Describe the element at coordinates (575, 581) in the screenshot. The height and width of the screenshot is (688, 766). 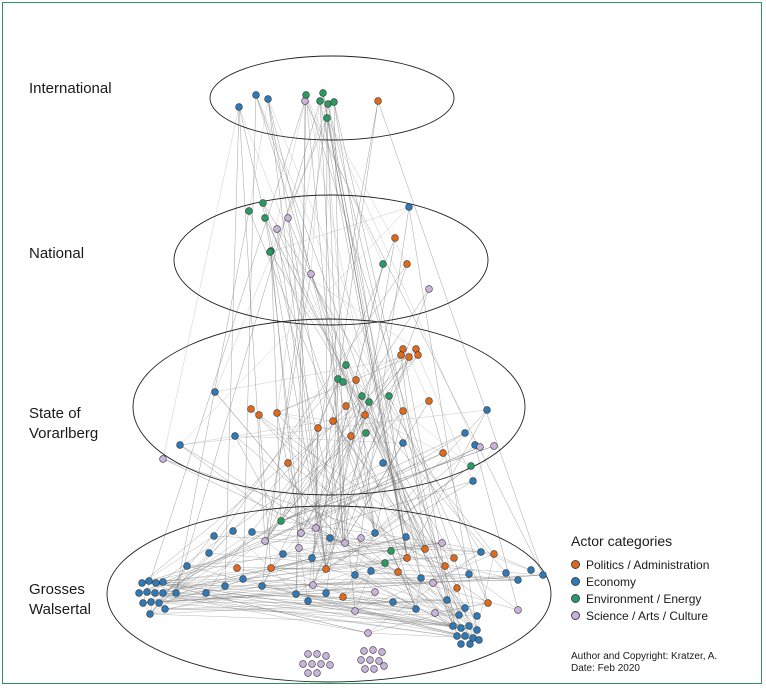
I see `legend-swatch-economy` at that location.